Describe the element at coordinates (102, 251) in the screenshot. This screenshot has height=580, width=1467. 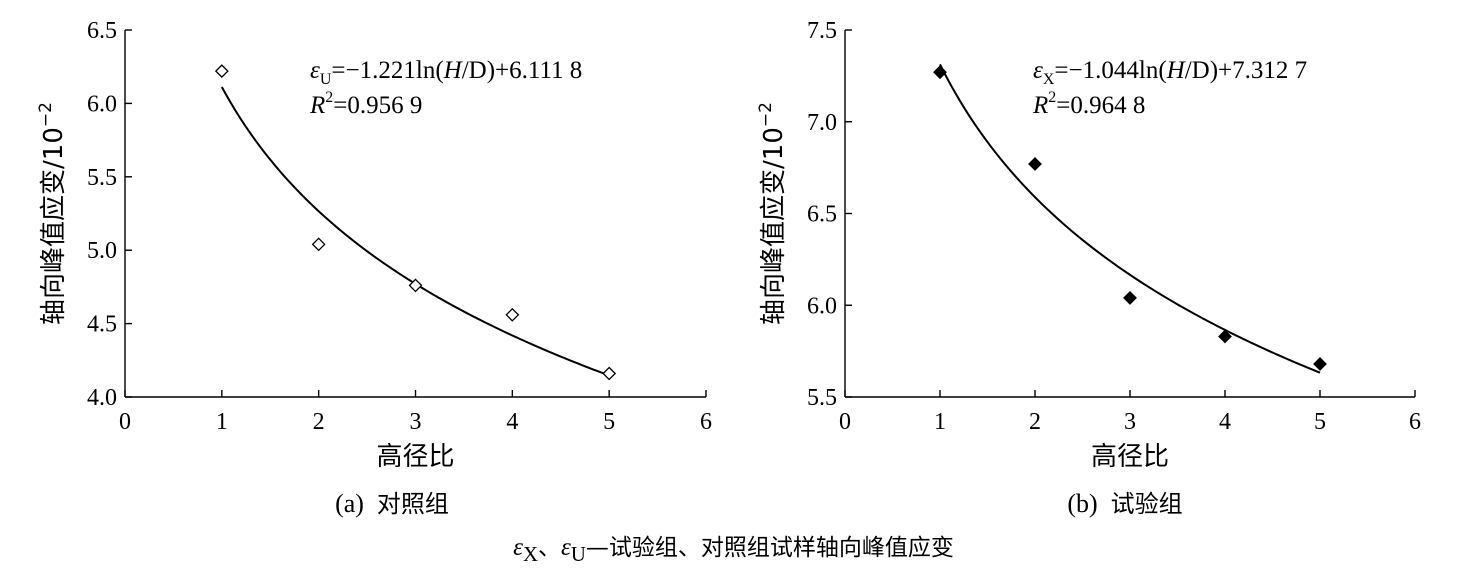
I see `y-tick-label: 5.0` at that location.